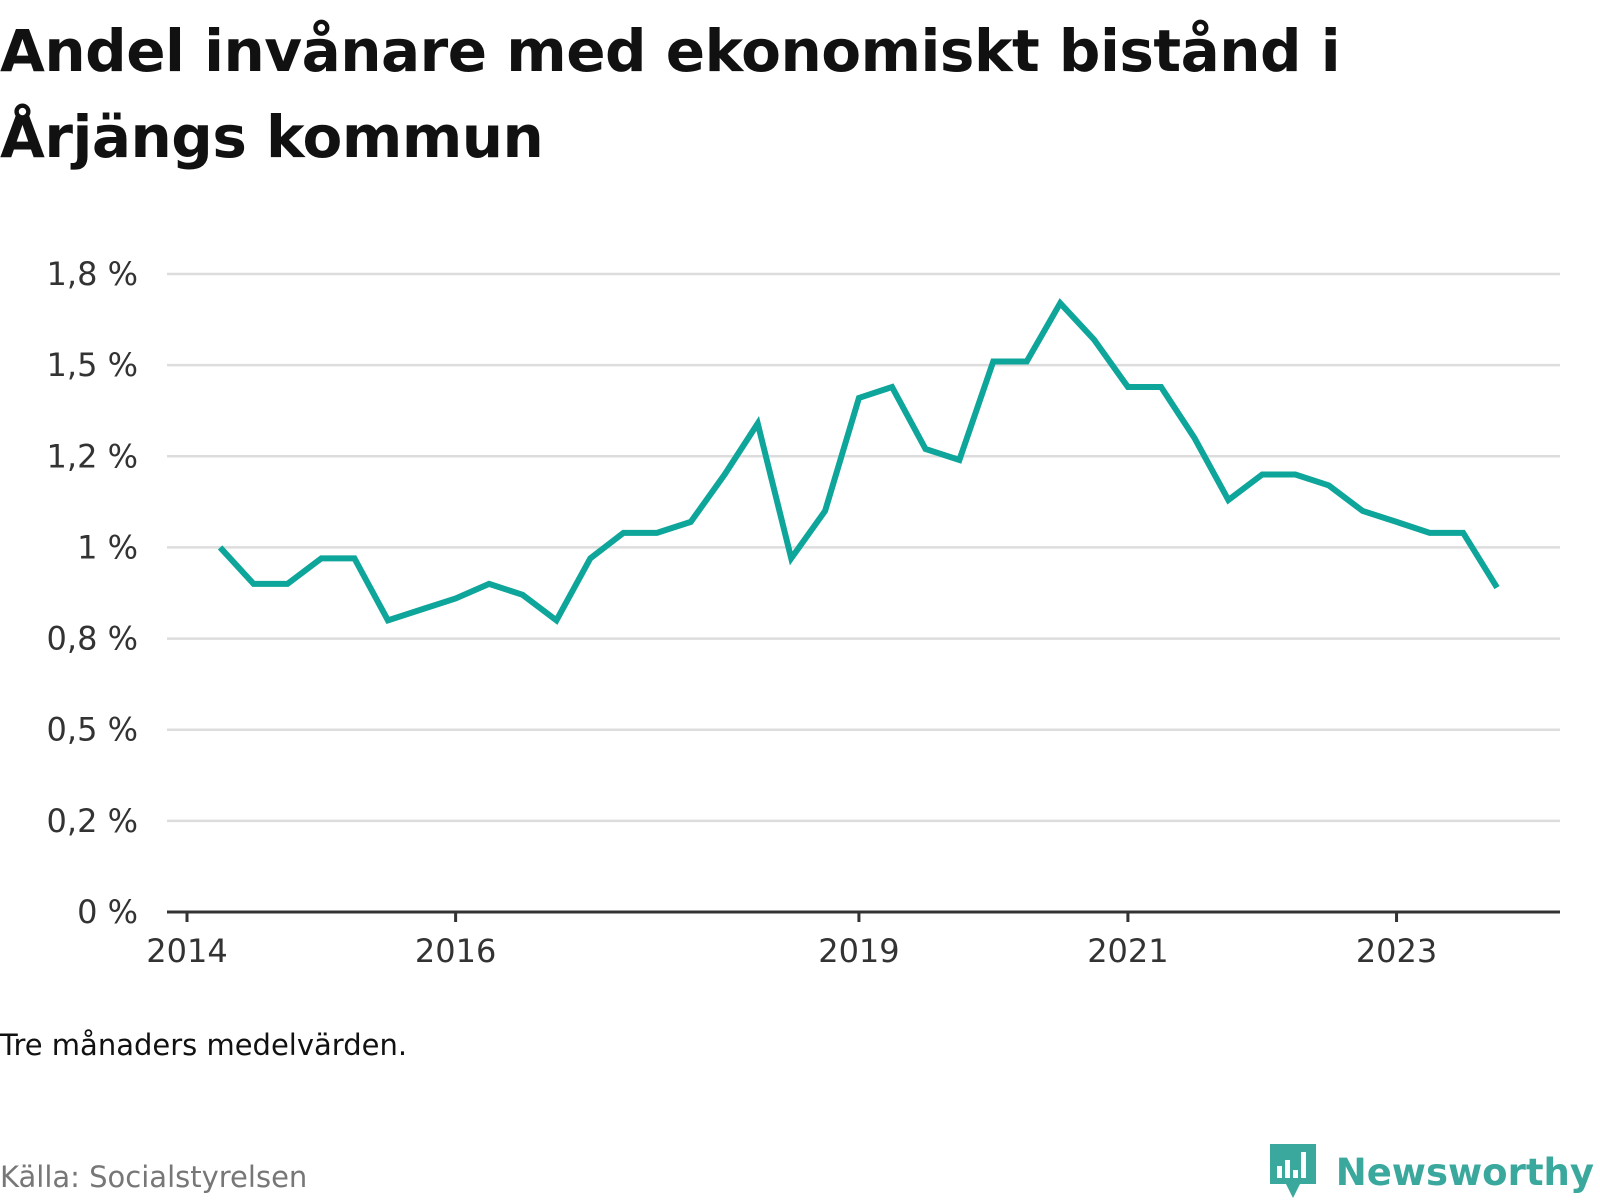 The width and height of the screenshot is (1600, 1200). I want to click on newsworthy-logo-icon, so click(1292, 1171).